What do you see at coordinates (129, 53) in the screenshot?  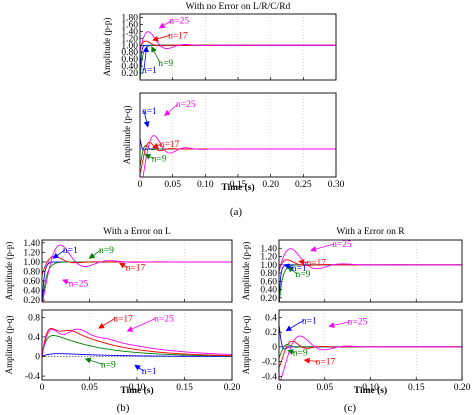 I see `y-tick-label: 0.80` at bounding box center [129, 53].